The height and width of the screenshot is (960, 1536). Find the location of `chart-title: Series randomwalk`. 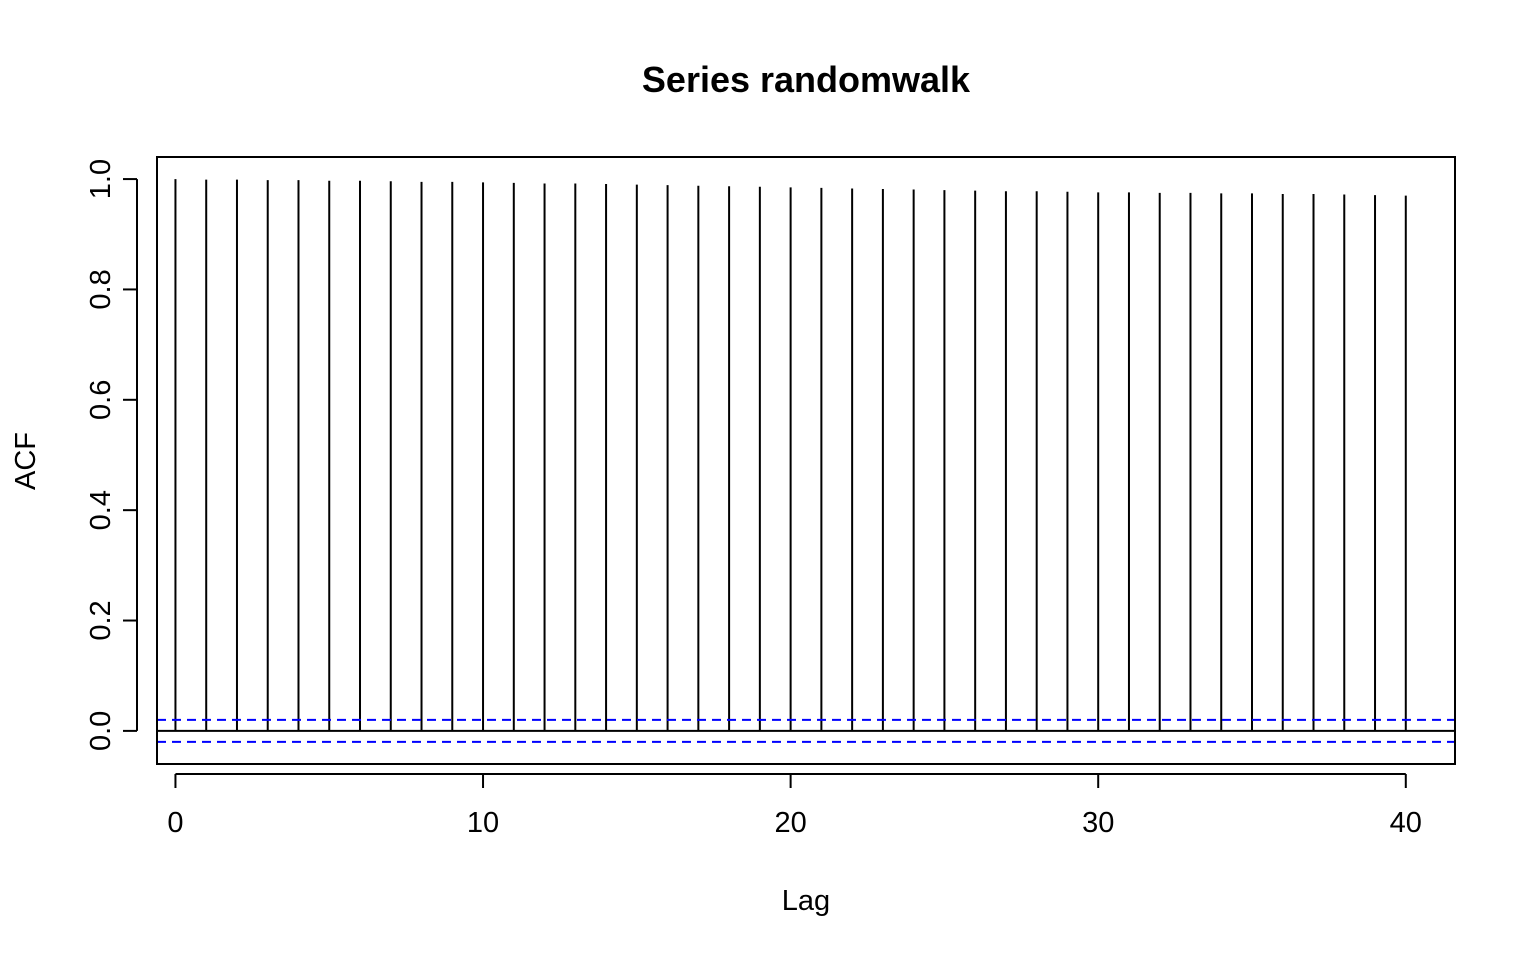

chart-title: Series randomwalk is located at coordinates (806, 79).